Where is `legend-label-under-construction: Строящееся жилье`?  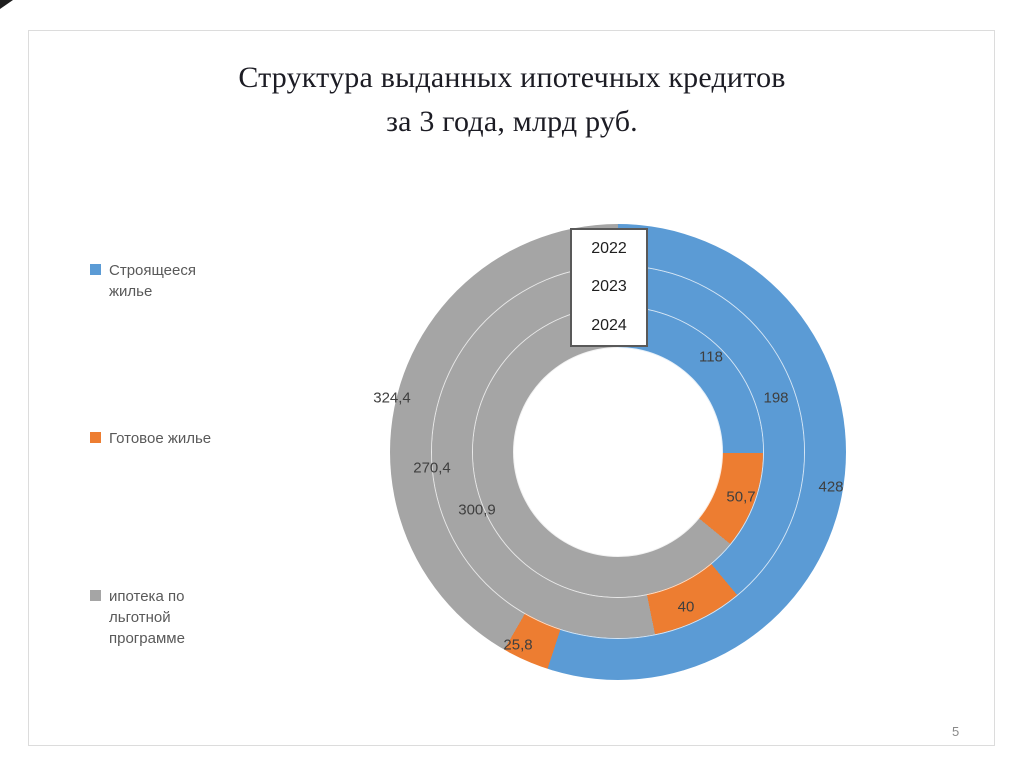
legend-label-under-construction: Строящееся жилье is located at coordinates (152, 281).